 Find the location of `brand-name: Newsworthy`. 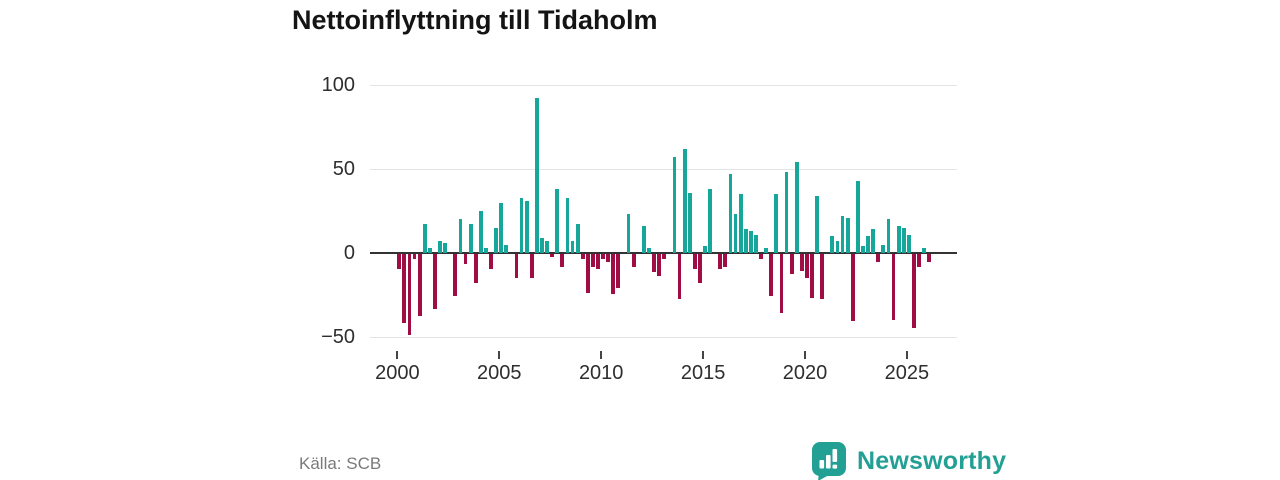

brand-name: Newsworthy is located at coordinates (932, 460).